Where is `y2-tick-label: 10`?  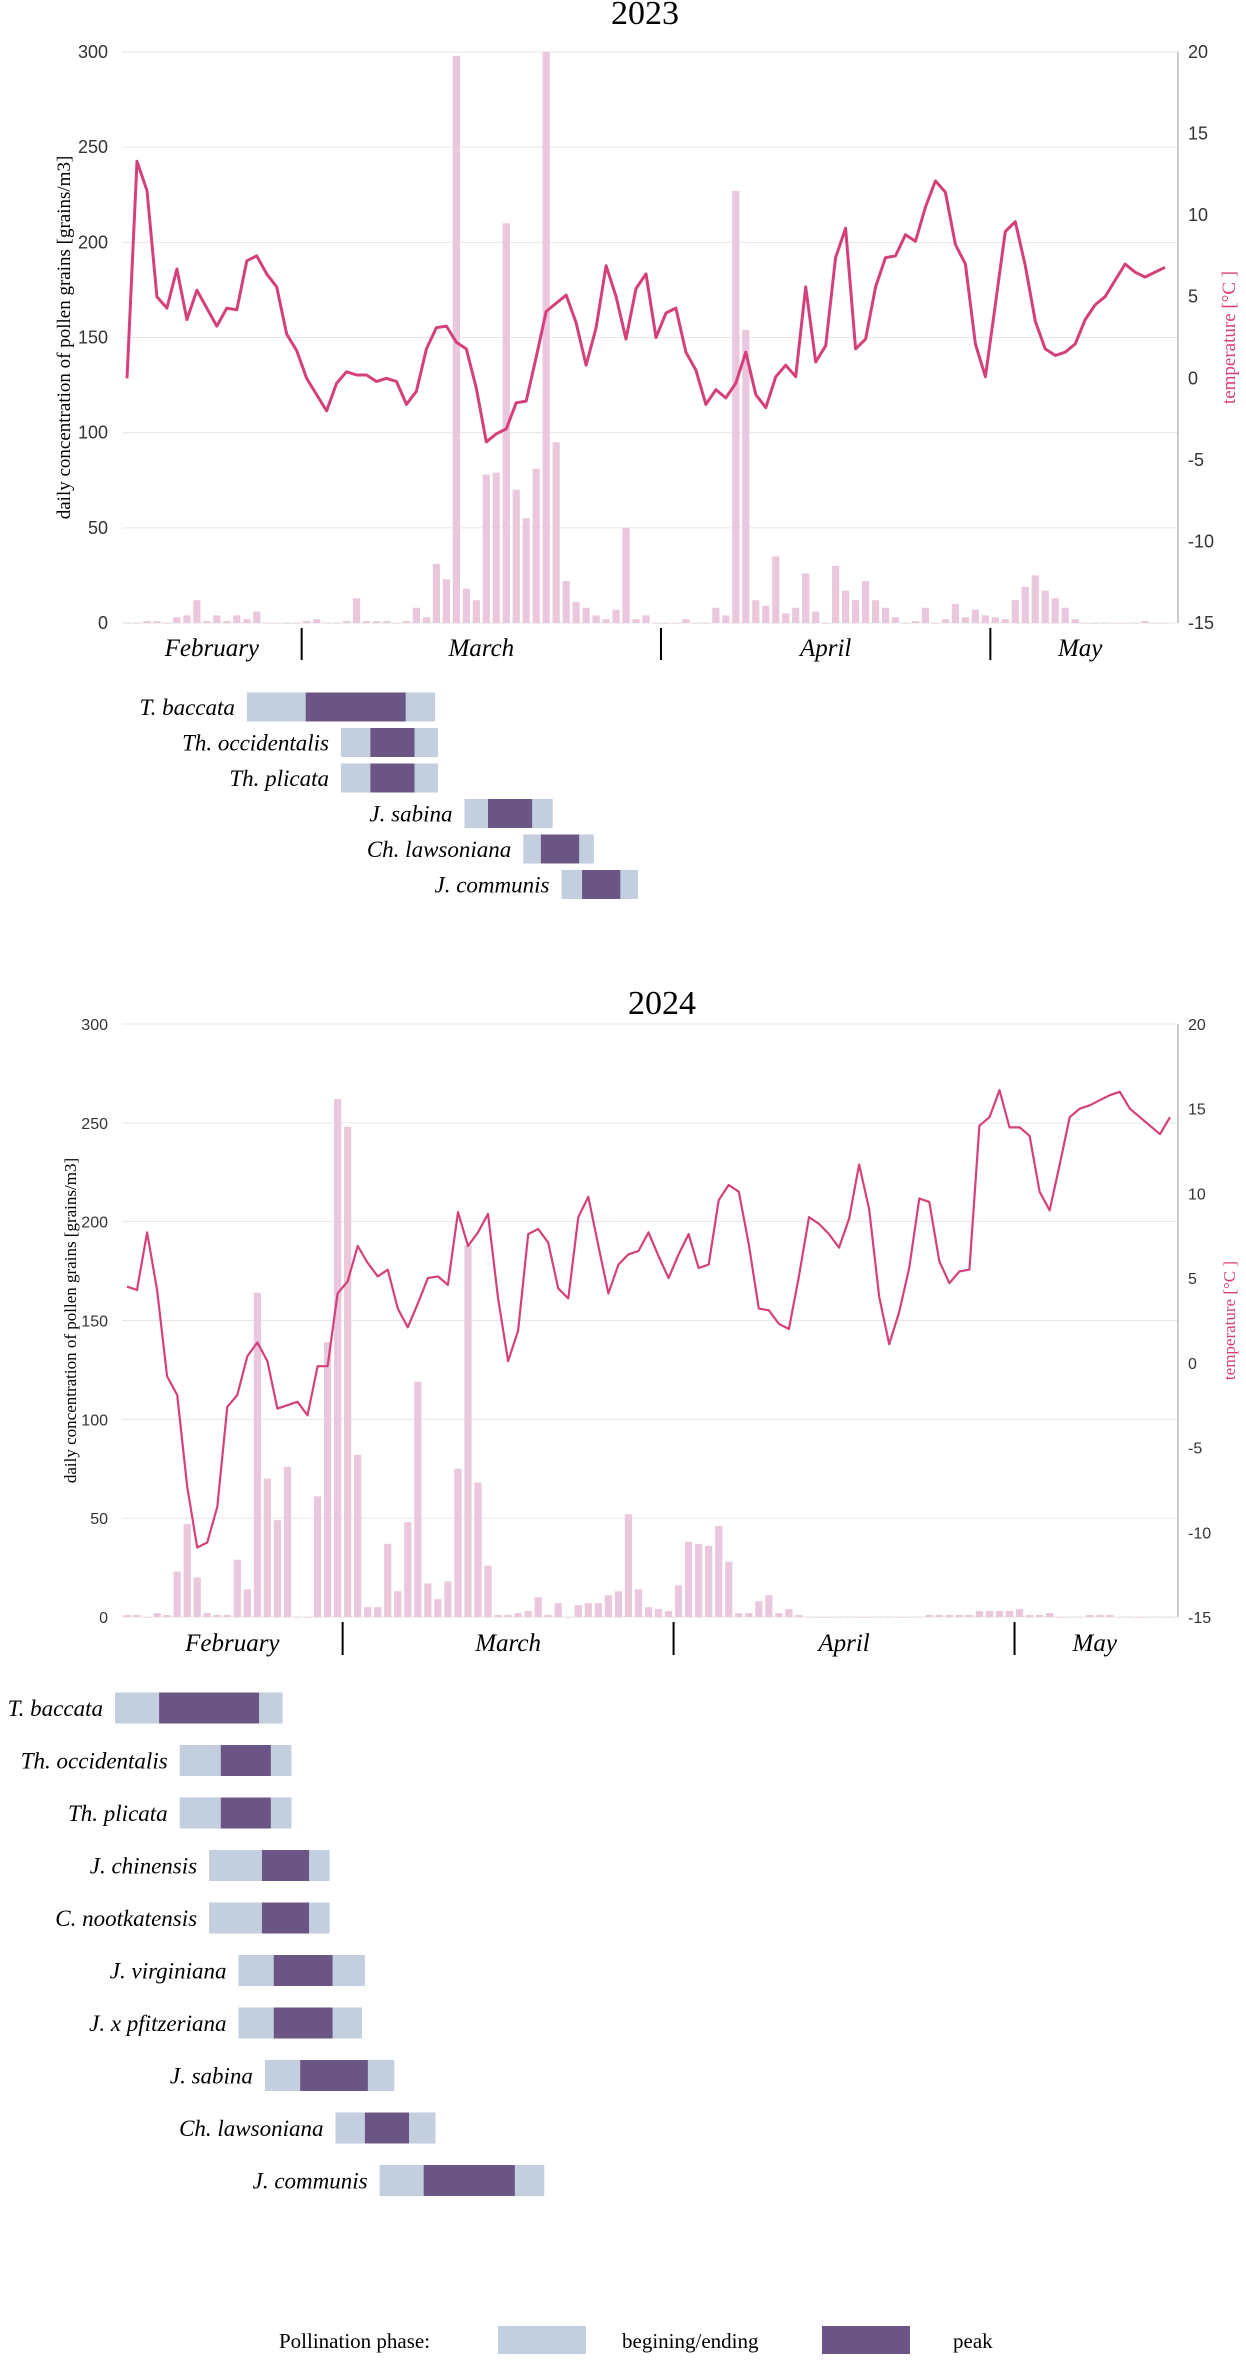
y2-tick-label: 10 is located at coordinates (1197, 1194).